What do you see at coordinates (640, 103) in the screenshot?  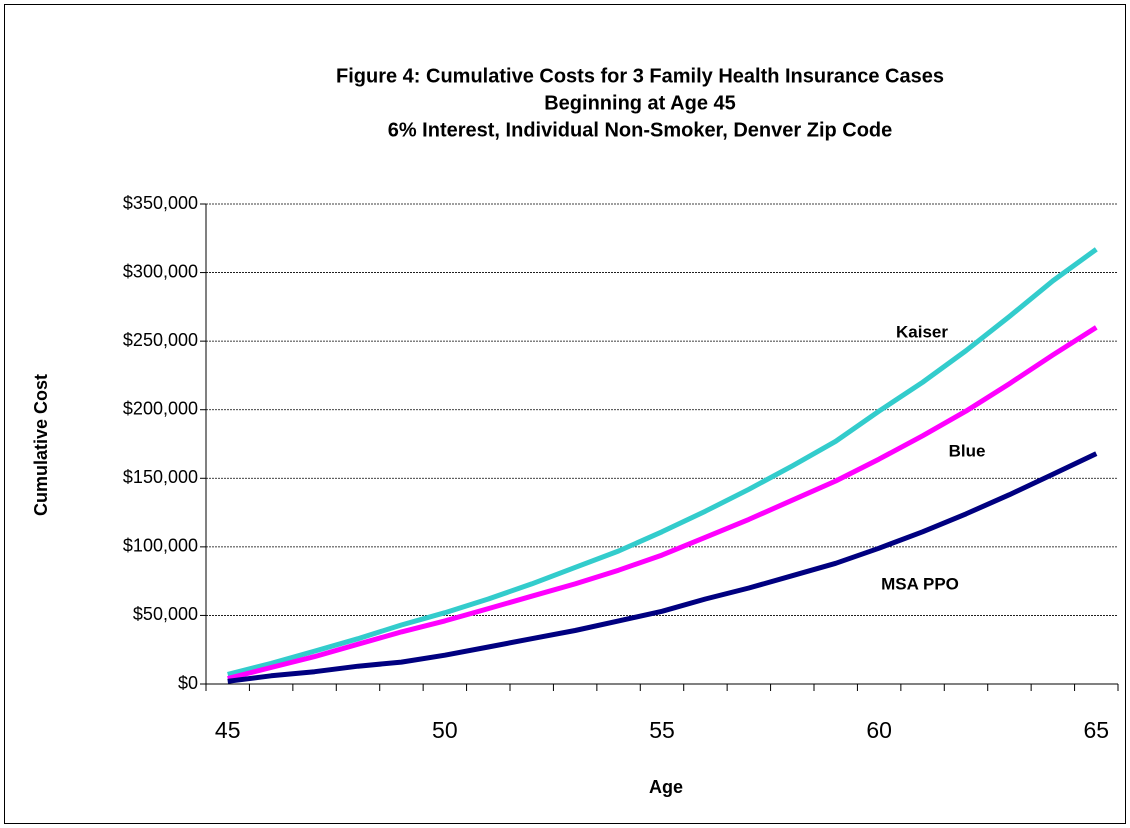 I see `chart-subtitle: Beginning at Age 45` at bounding box center [640, 103].